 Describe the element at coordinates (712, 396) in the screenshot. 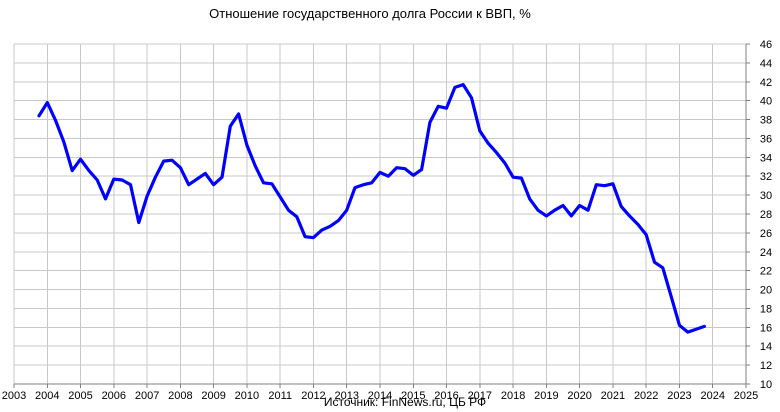

I see `x-tick-label: 2024` at that location.